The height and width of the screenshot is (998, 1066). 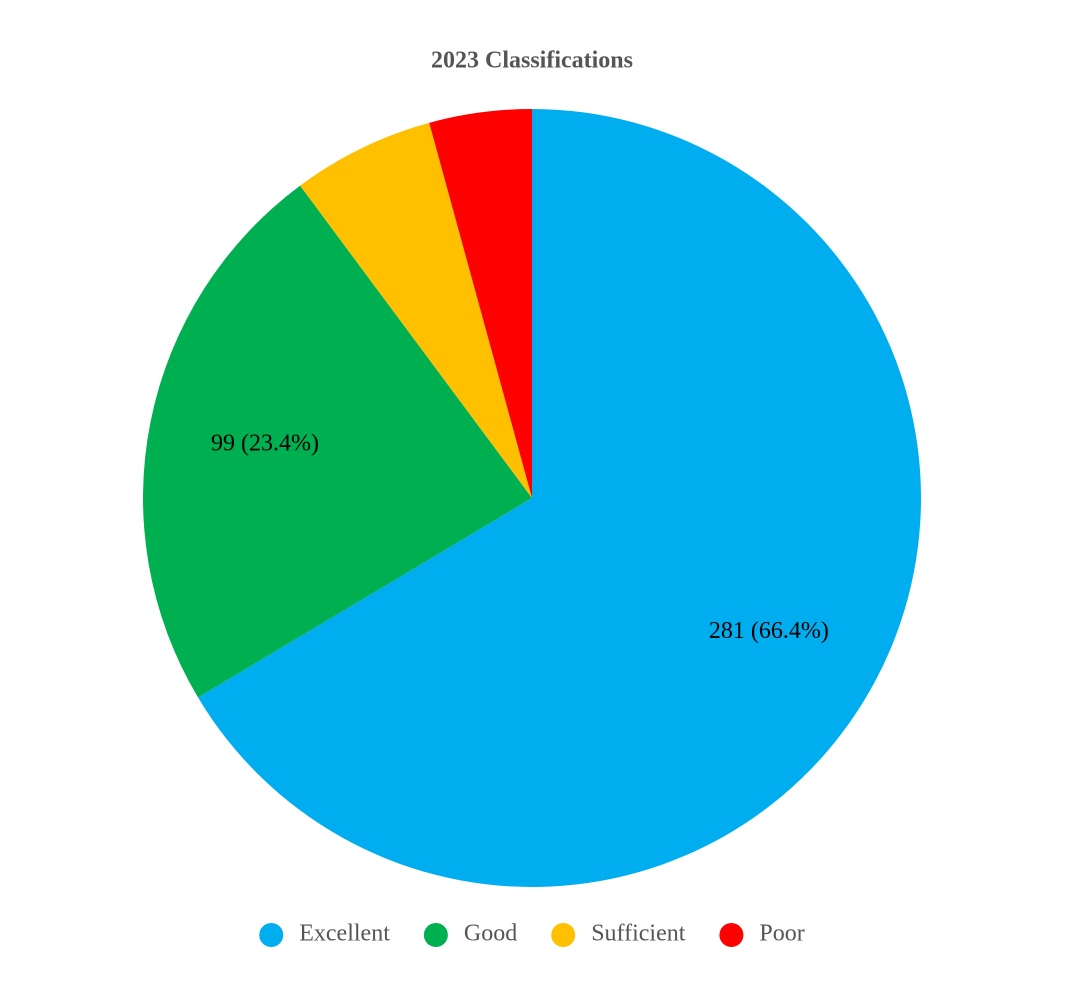 I want to click on data-label: 99 (23.4%), so click(x=265, y=443).